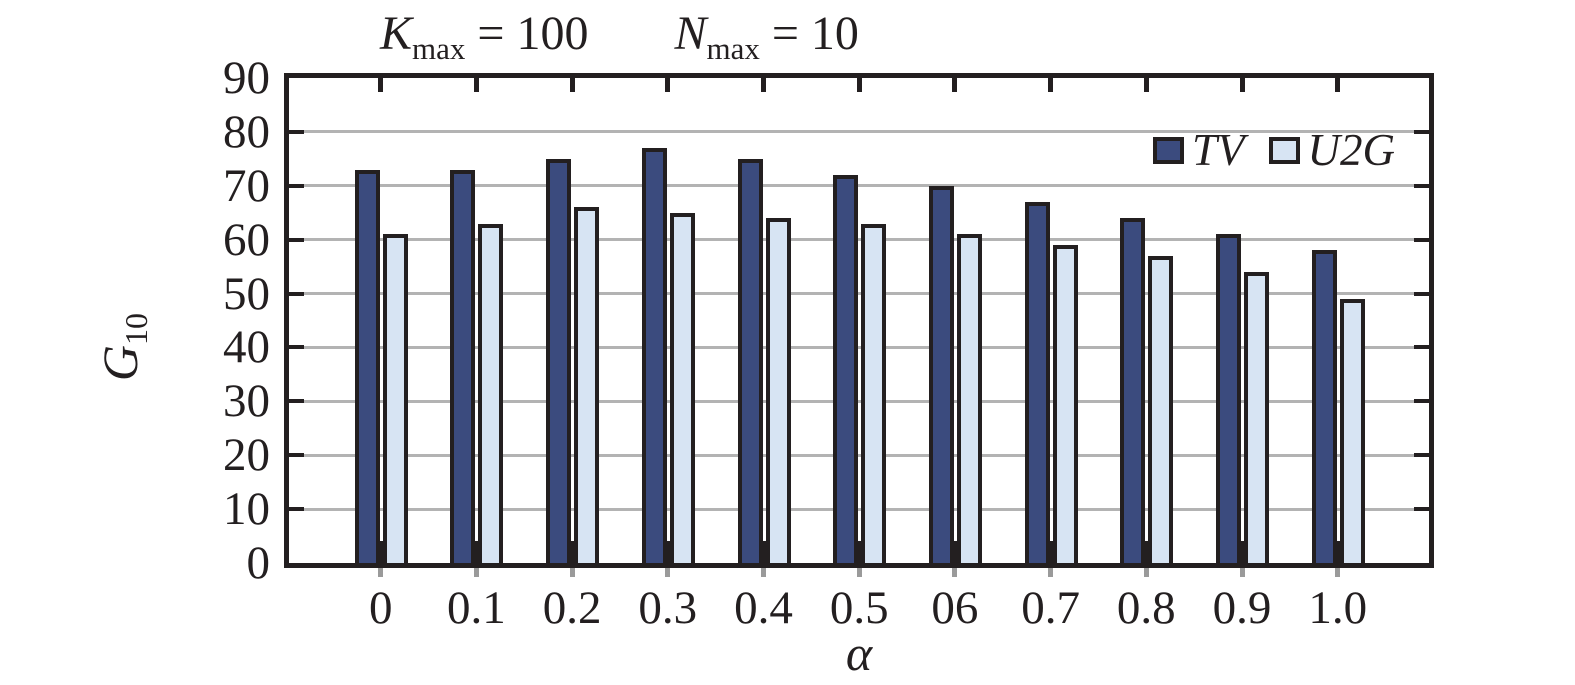  What do you see at coordinates (246, 401) in the screenshot?
I see `y-tick-label-30: 30` at bounding box center [246, 401].